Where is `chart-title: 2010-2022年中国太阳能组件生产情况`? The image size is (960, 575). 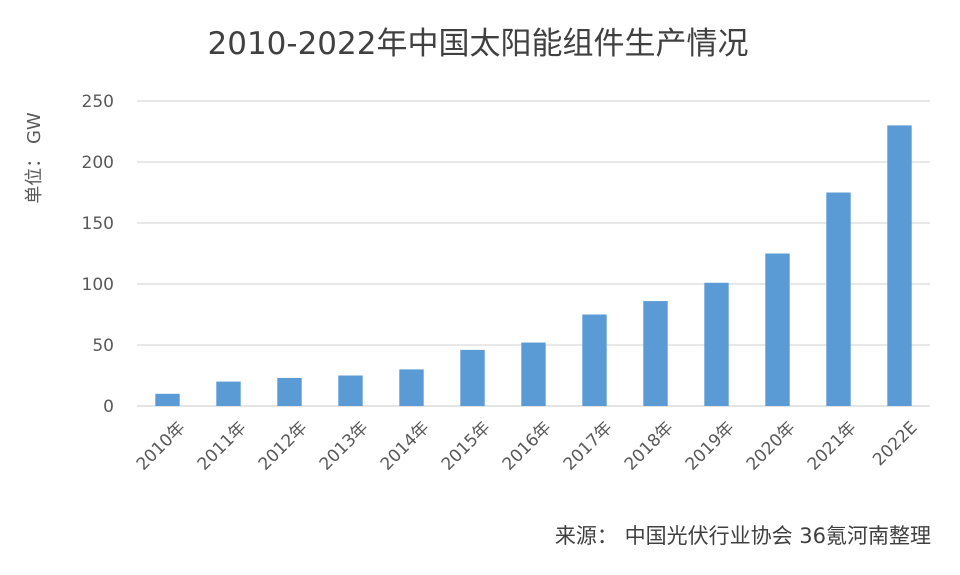
chart-title: 2010-2022年中国太阳能组件生产情况 is located at coordinates (478, 44).